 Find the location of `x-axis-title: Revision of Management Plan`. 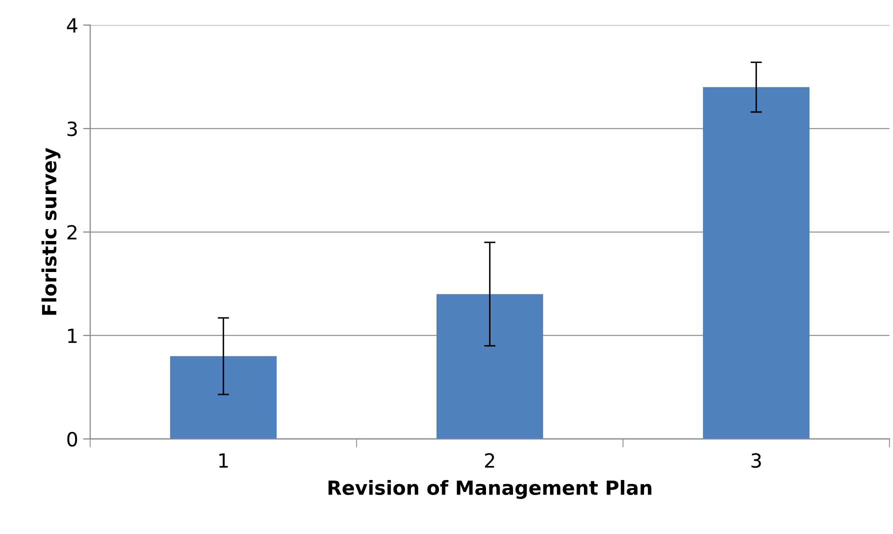

x-axis-title: Revision of Management Plan is located at coordinates (490, 489).